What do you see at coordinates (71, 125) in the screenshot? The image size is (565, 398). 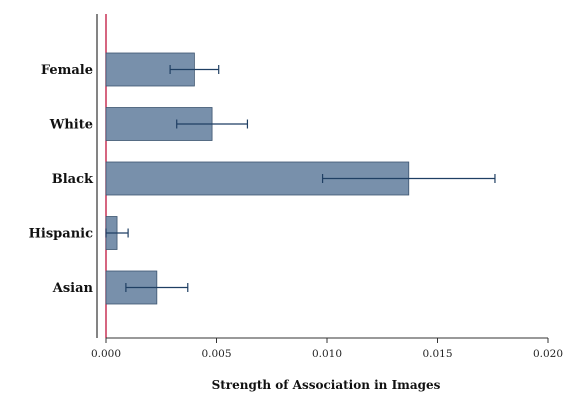 I see `category-label-white: White` at bounding box center [71, 125].